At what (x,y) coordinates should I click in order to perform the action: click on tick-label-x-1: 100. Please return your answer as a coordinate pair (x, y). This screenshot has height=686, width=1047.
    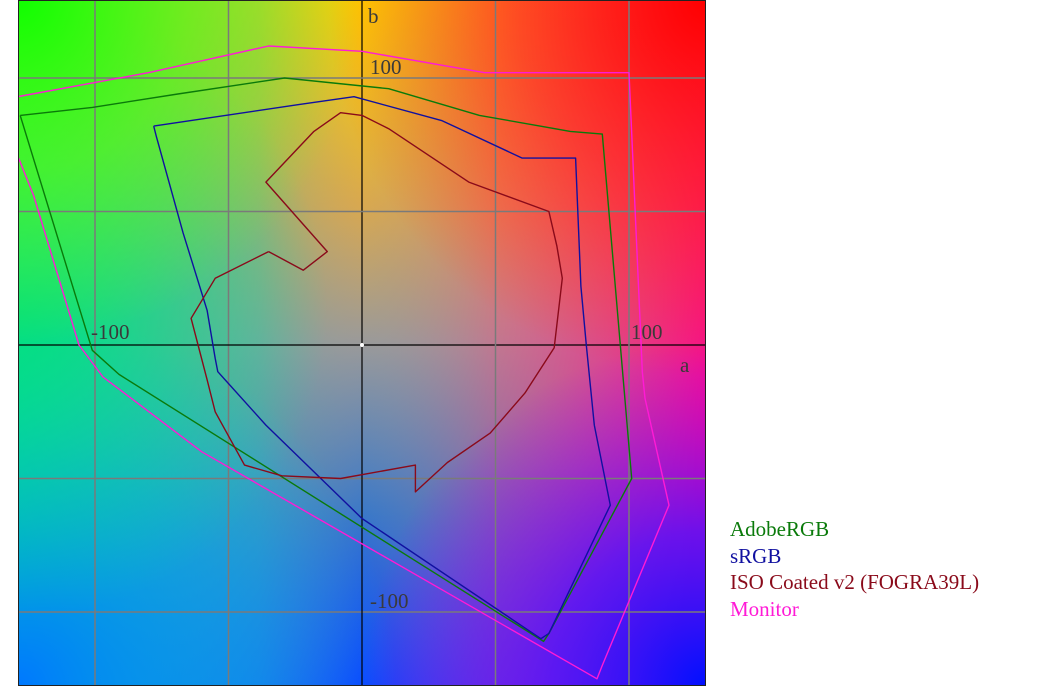
    Looking at the image, I should click on (647, 332).